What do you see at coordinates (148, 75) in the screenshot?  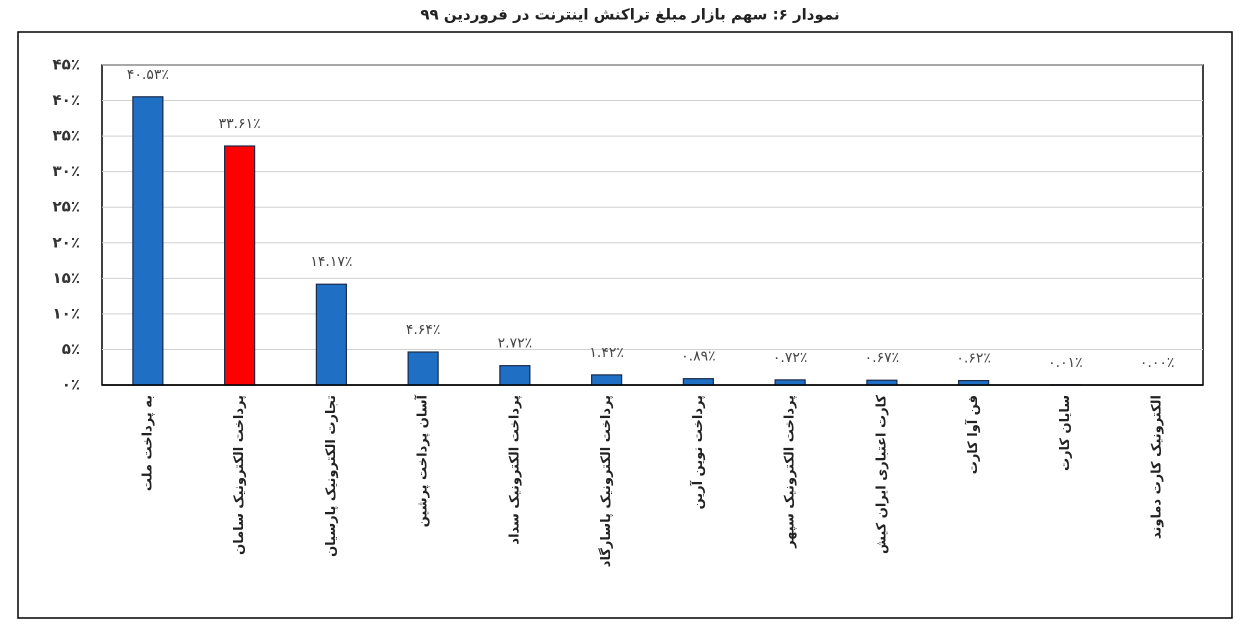 I see `value-label: ۴۰.۵۳٪` at bounding box center [148, 75].